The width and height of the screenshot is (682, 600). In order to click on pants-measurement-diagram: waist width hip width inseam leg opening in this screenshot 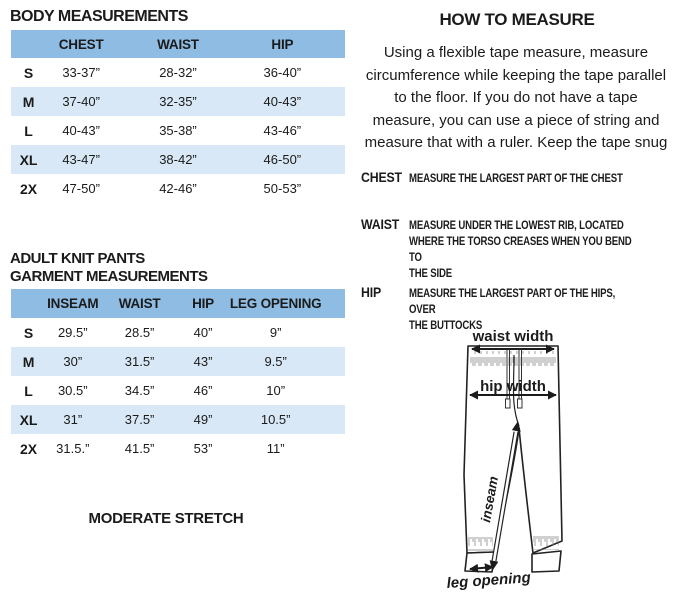, I will do `click(504, 460)`.